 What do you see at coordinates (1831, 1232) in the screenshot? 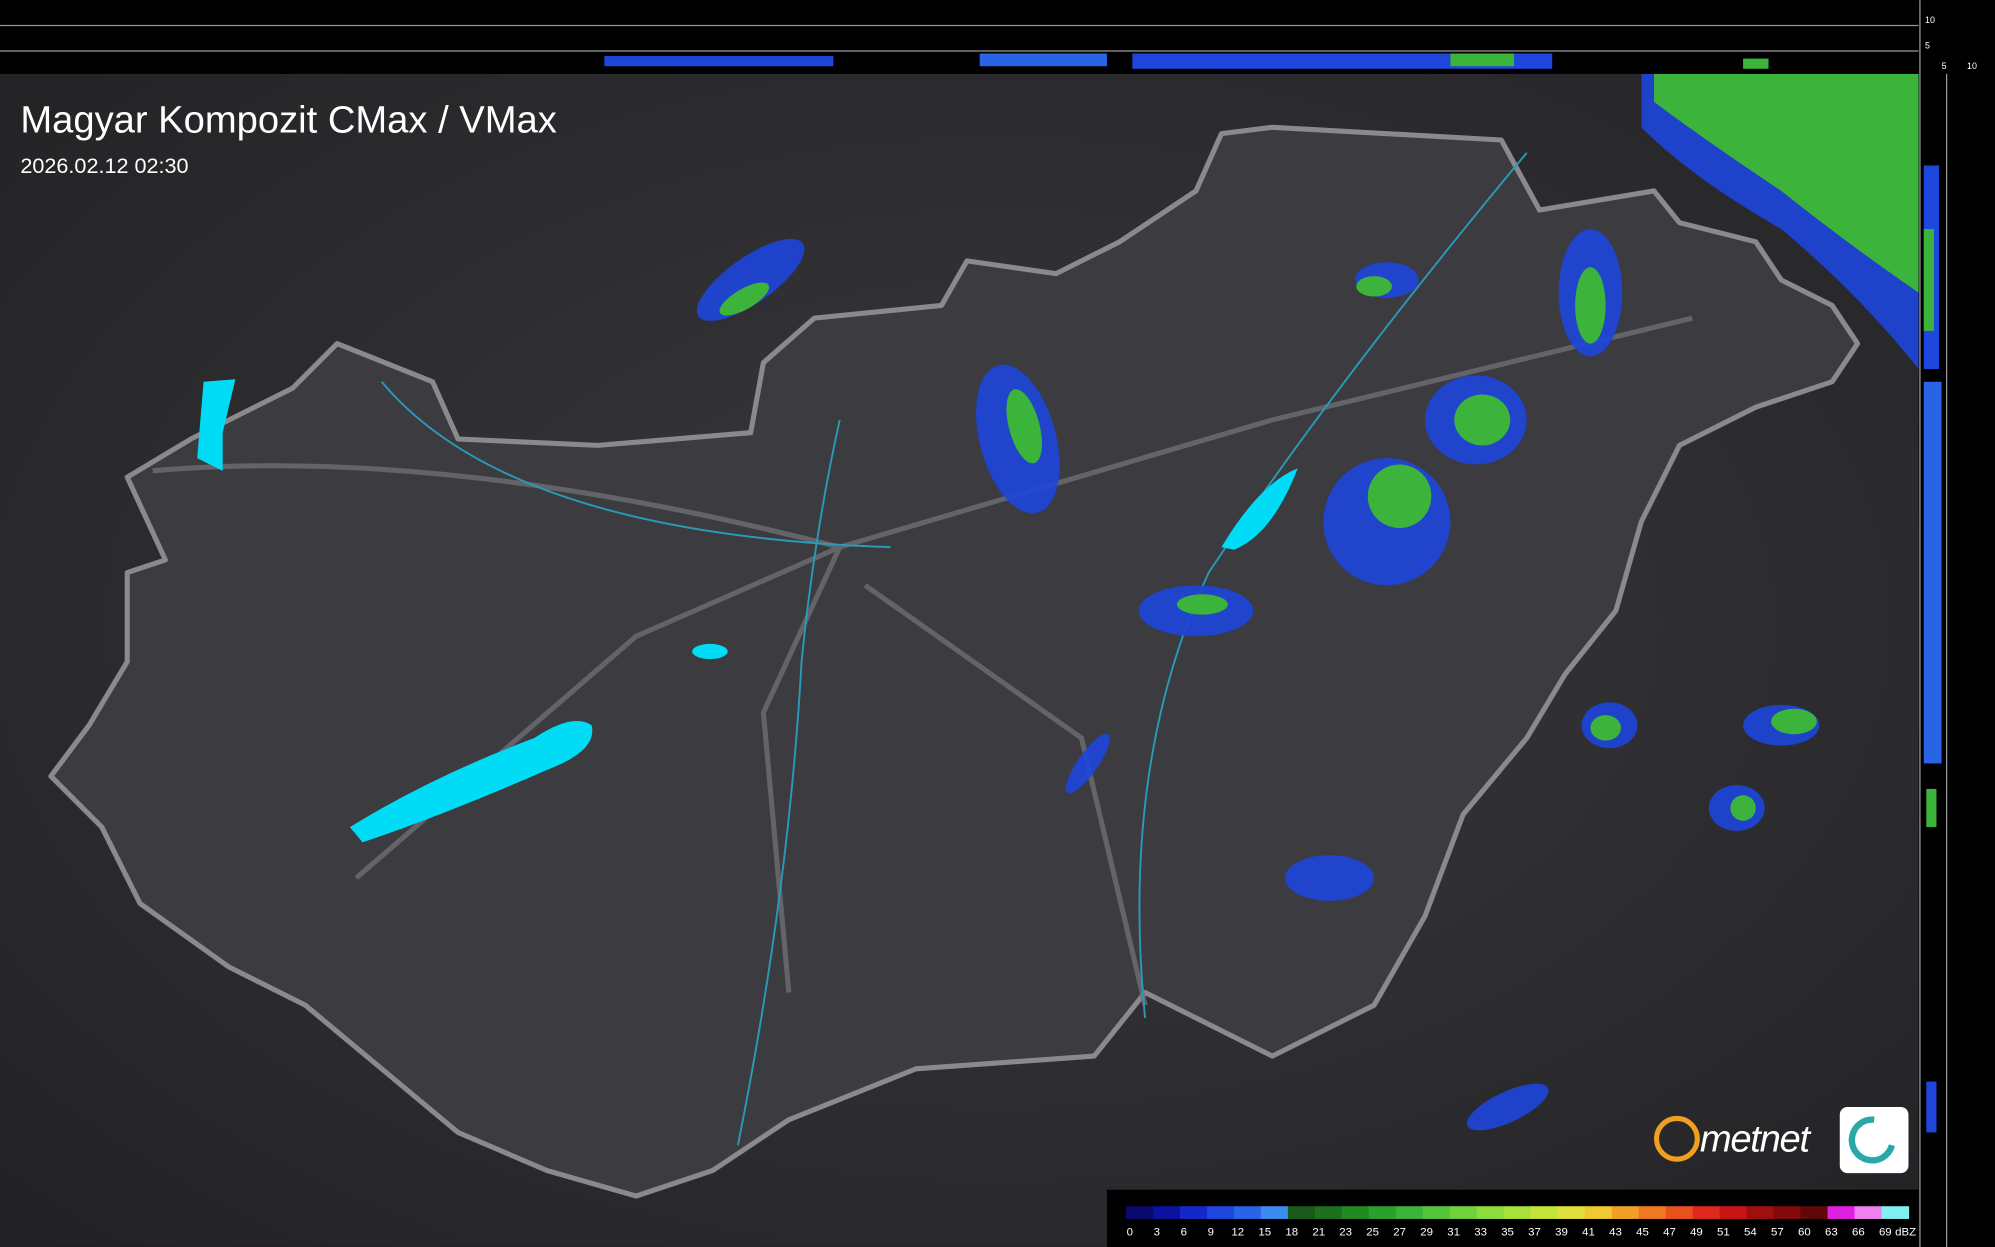
I see `legend-label: 63` at bounding box center [1831, 1232].